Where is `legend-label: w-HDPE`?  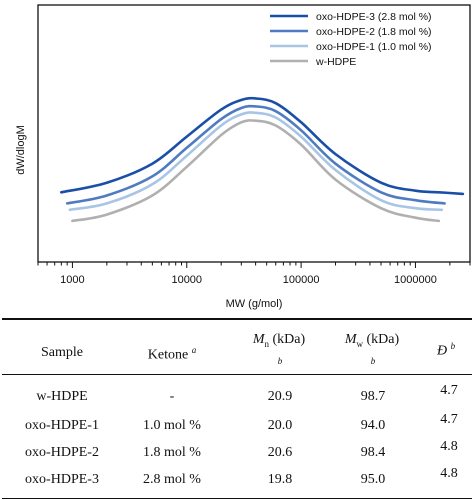
legend-label: w-HDPE is located at coordinates (335, 62).